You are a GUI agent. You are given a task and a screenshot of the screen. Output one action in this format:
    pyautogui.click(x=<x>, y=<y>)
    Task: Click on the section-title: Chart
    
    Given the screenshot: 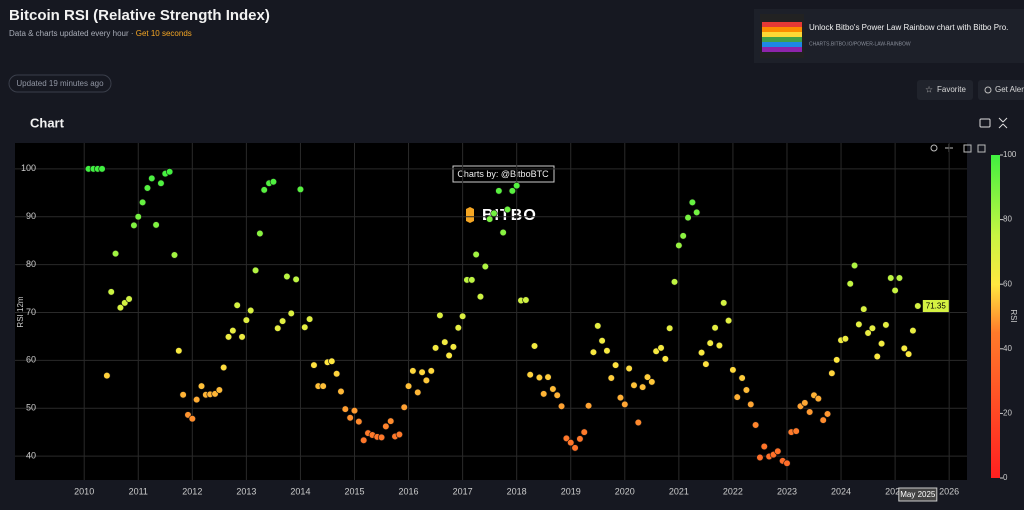 What is the action you would take?
    pyautogui.click(x=47, y=122)
    